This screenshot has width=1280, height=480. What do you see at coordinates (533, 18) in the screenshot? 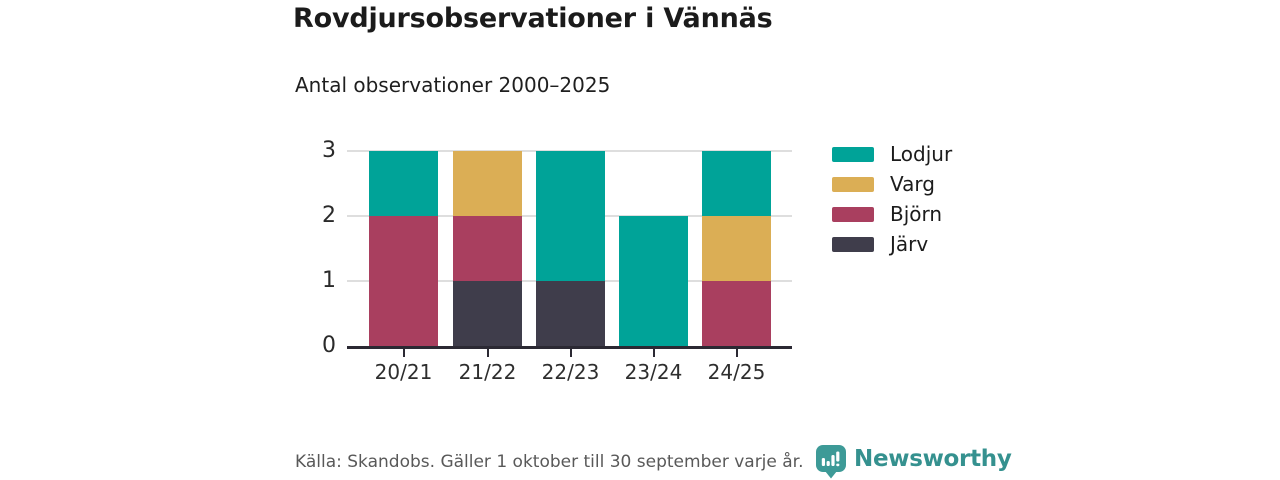
I see `chart-title: Rovdjursobservationer i Vännäs` at bounding box center [533, 18].